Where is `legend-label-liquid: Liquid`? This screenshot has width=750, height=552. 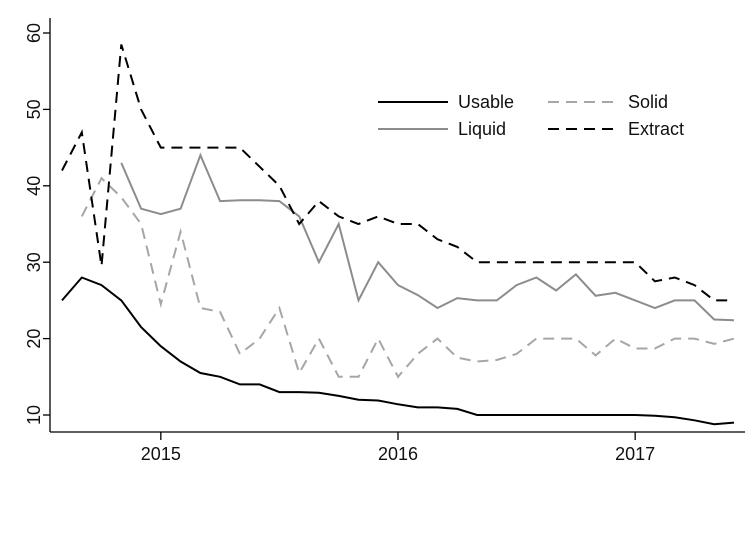 legend-label-liquid: Liquid is located at coordinates (482, 129).